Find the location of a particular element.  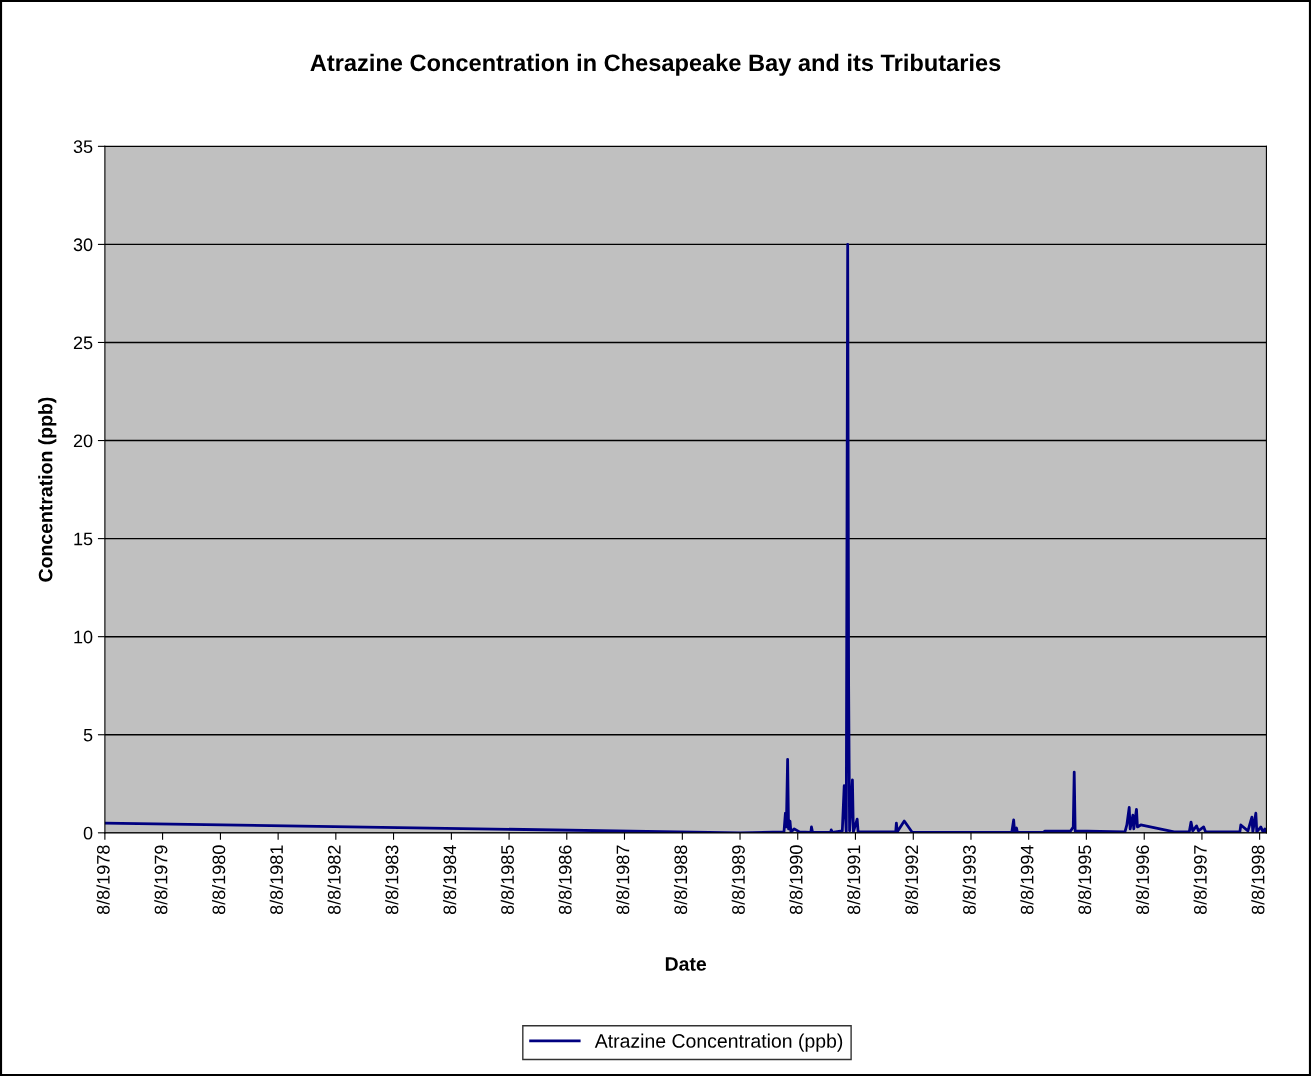

y-tick-label: 20 is located at coordinates (83, 441).